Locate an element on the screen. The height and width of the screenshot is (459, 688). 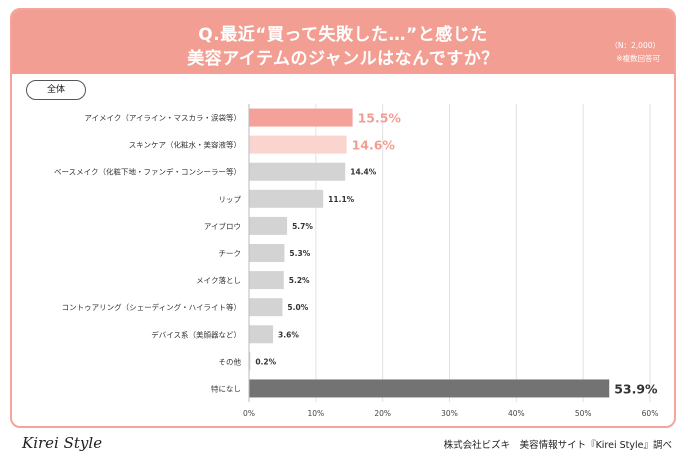
x-tick-label: 20% is located at coordinates (382, 413).